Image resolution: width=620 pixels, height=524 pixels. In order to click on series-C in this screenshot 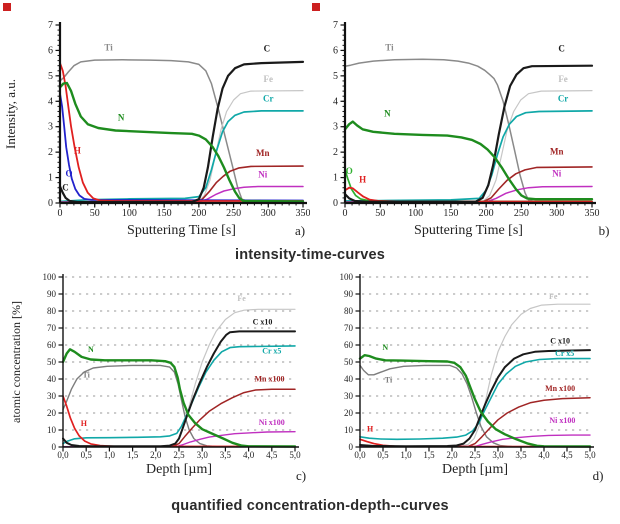, I will do `click(181, 132)`.